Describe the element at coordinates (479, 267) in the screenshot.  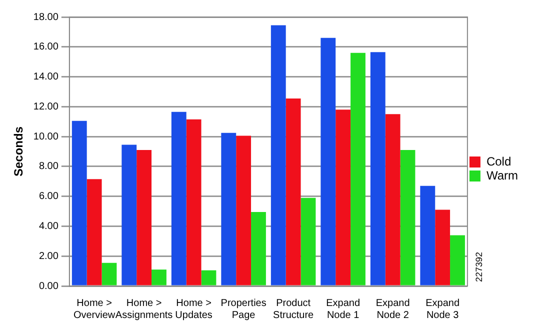
I see `text: 227392` at that location.